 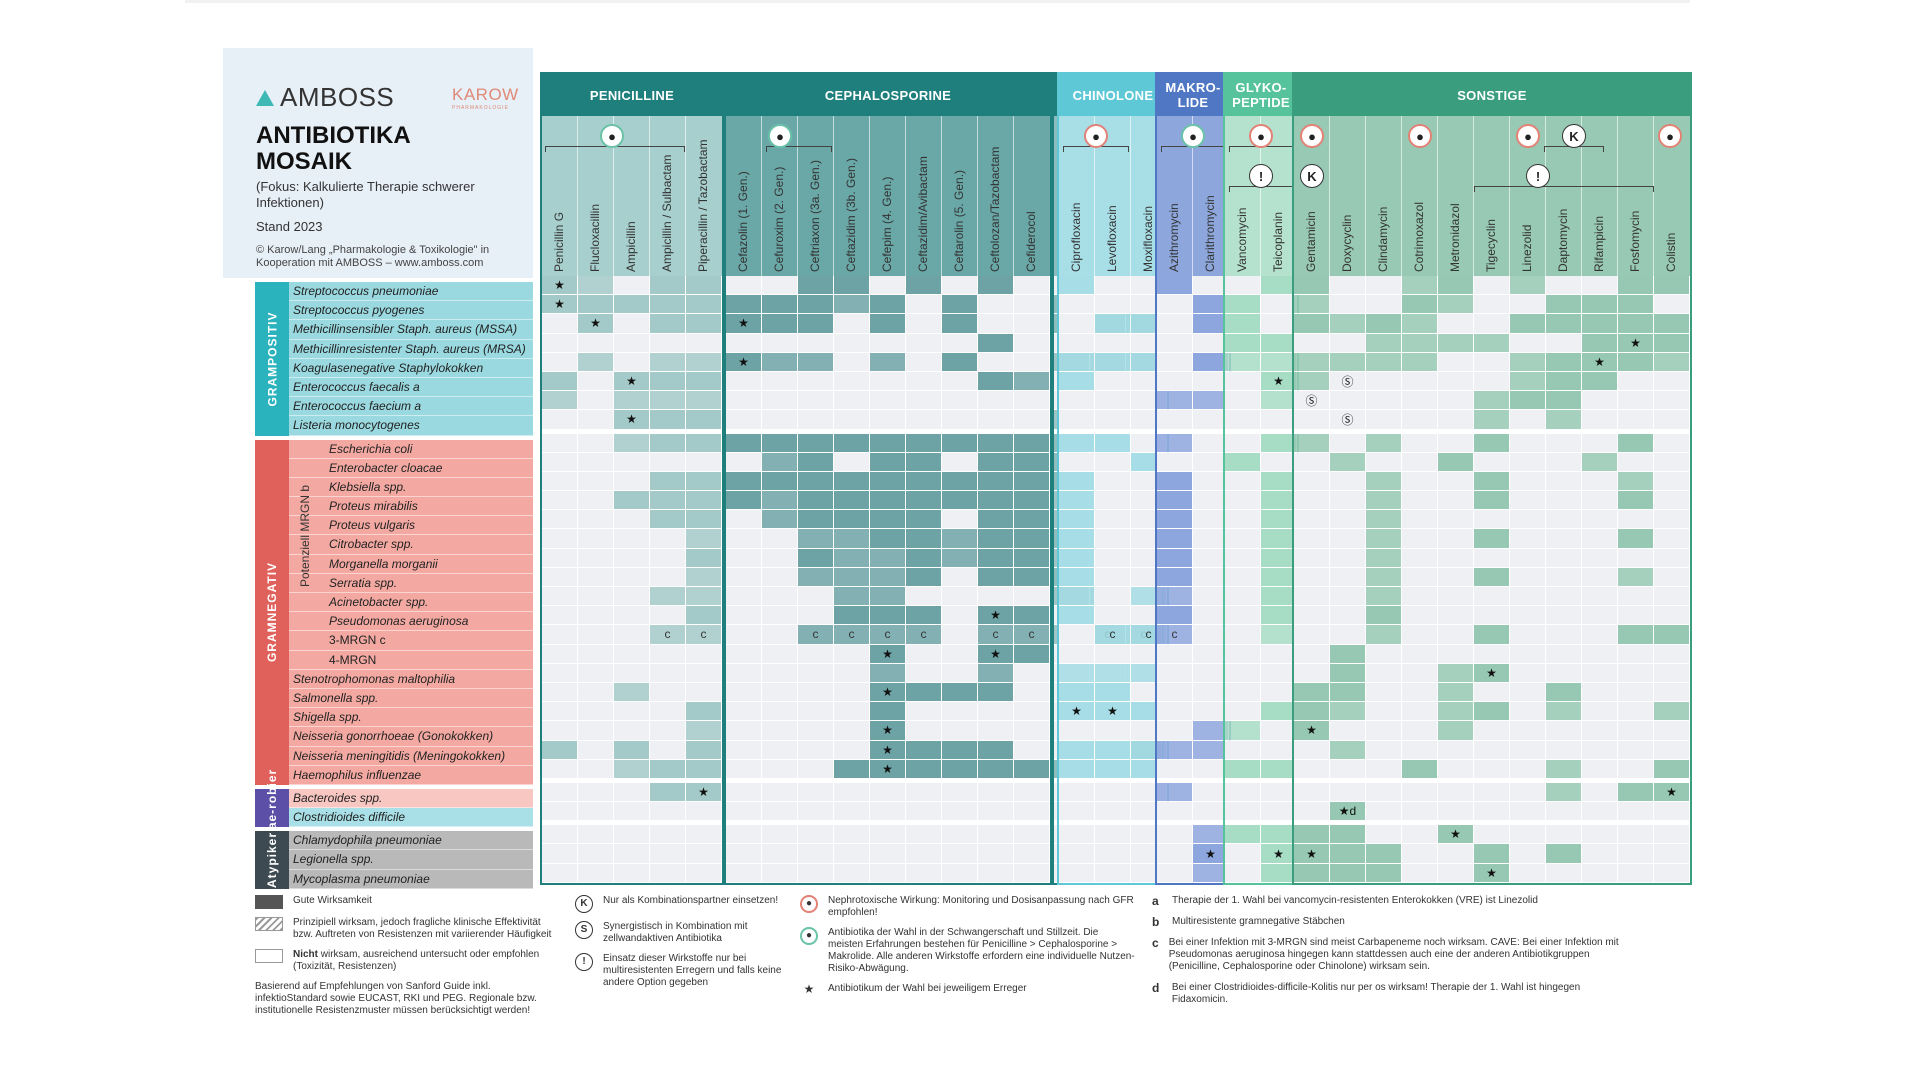 What do you see at coordinates (411, 641) in the screenshot?
I see `pathogen-label: 3-MRGN c` at bounding box center [411, 641].